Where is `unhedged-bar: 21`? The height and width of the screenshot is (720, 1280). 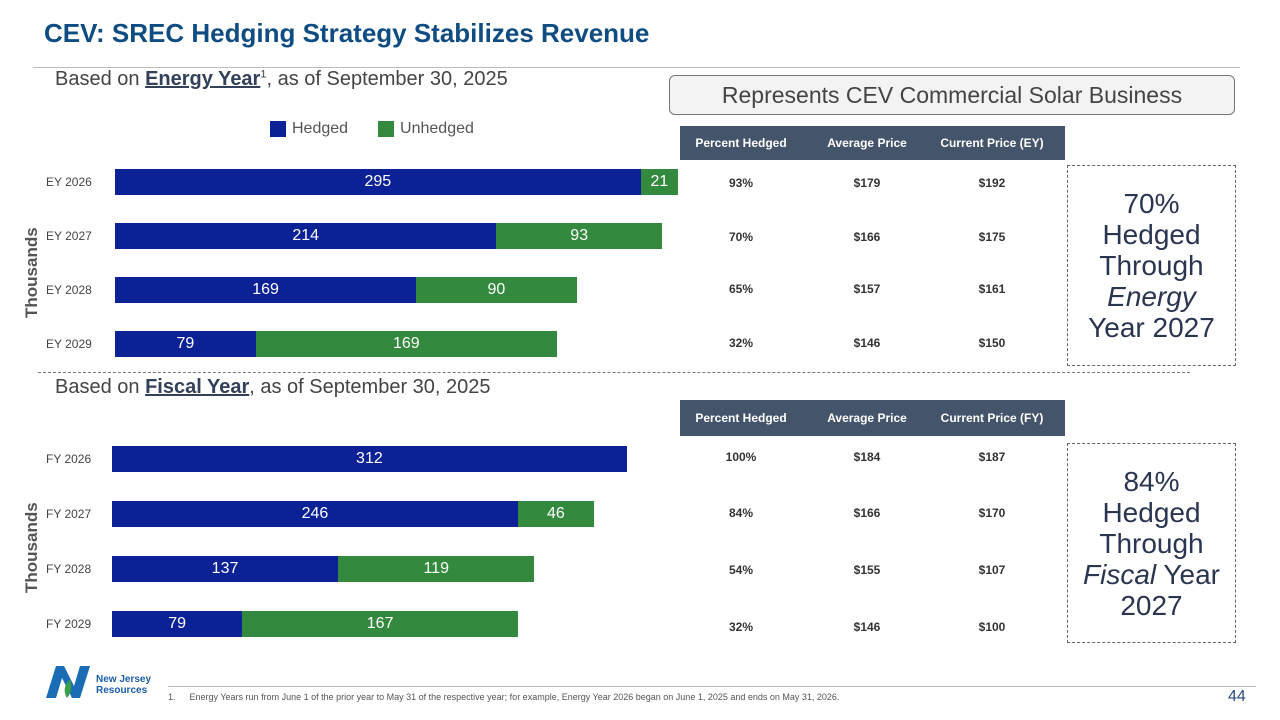 unhedged-bar: 21 is located at coordinates (659, 182).